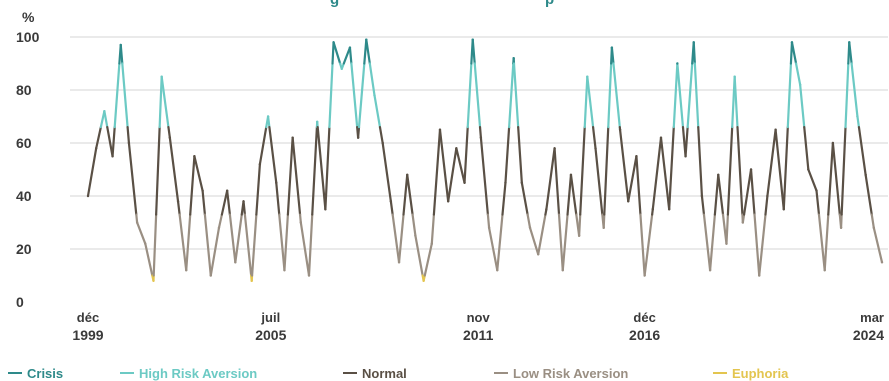 This screenshot has height=381, width=889. I want to click on legend-item: Normal, so click(375, 373).